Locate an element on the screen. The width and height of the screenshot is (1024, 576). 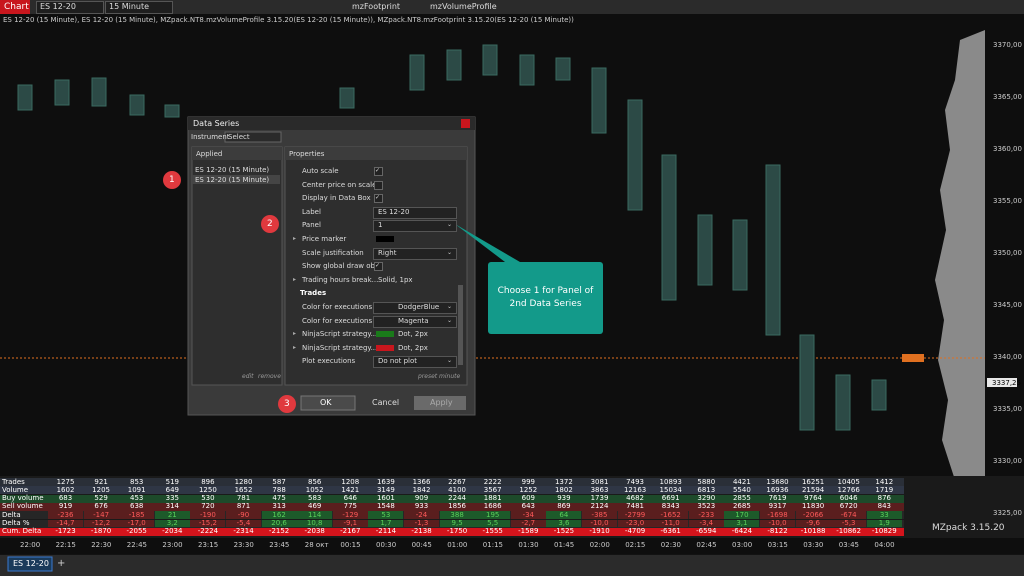
table-cell: 3,1 is located at coordinates (742, 523).